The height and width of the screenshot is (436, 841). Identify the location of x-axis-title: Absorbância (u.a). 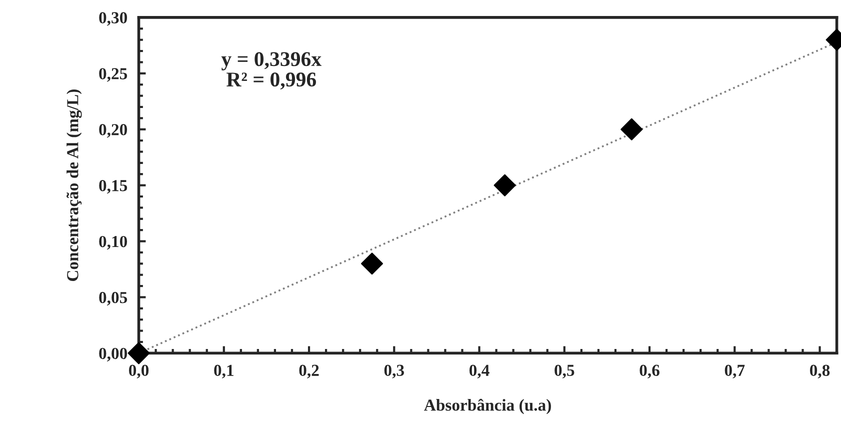
(487, 406).